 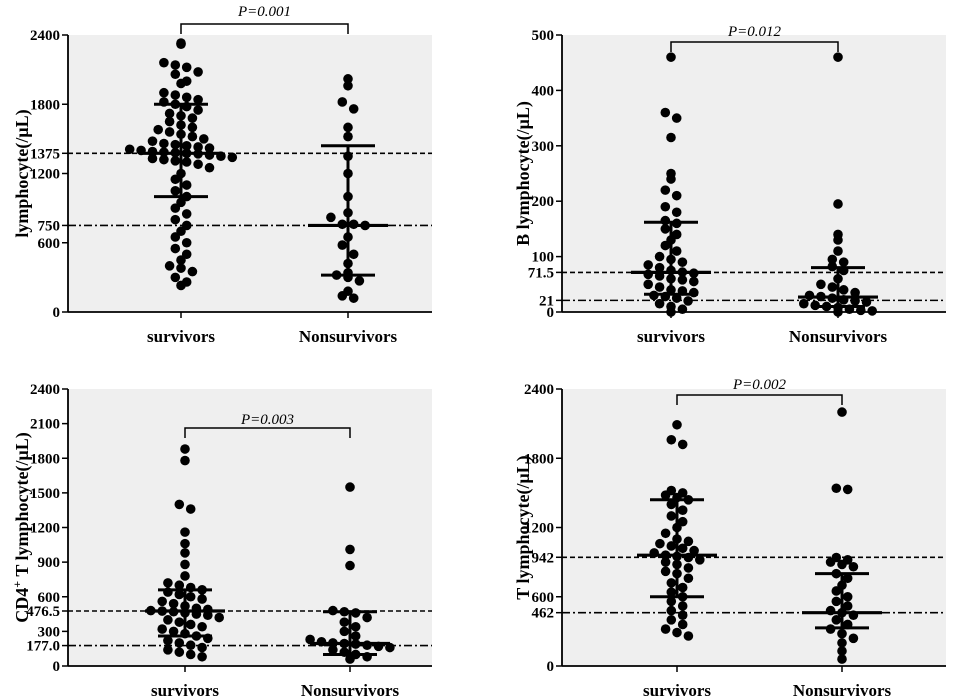 I want to click on y-tick-label: 750, so click(x=49, y=226).